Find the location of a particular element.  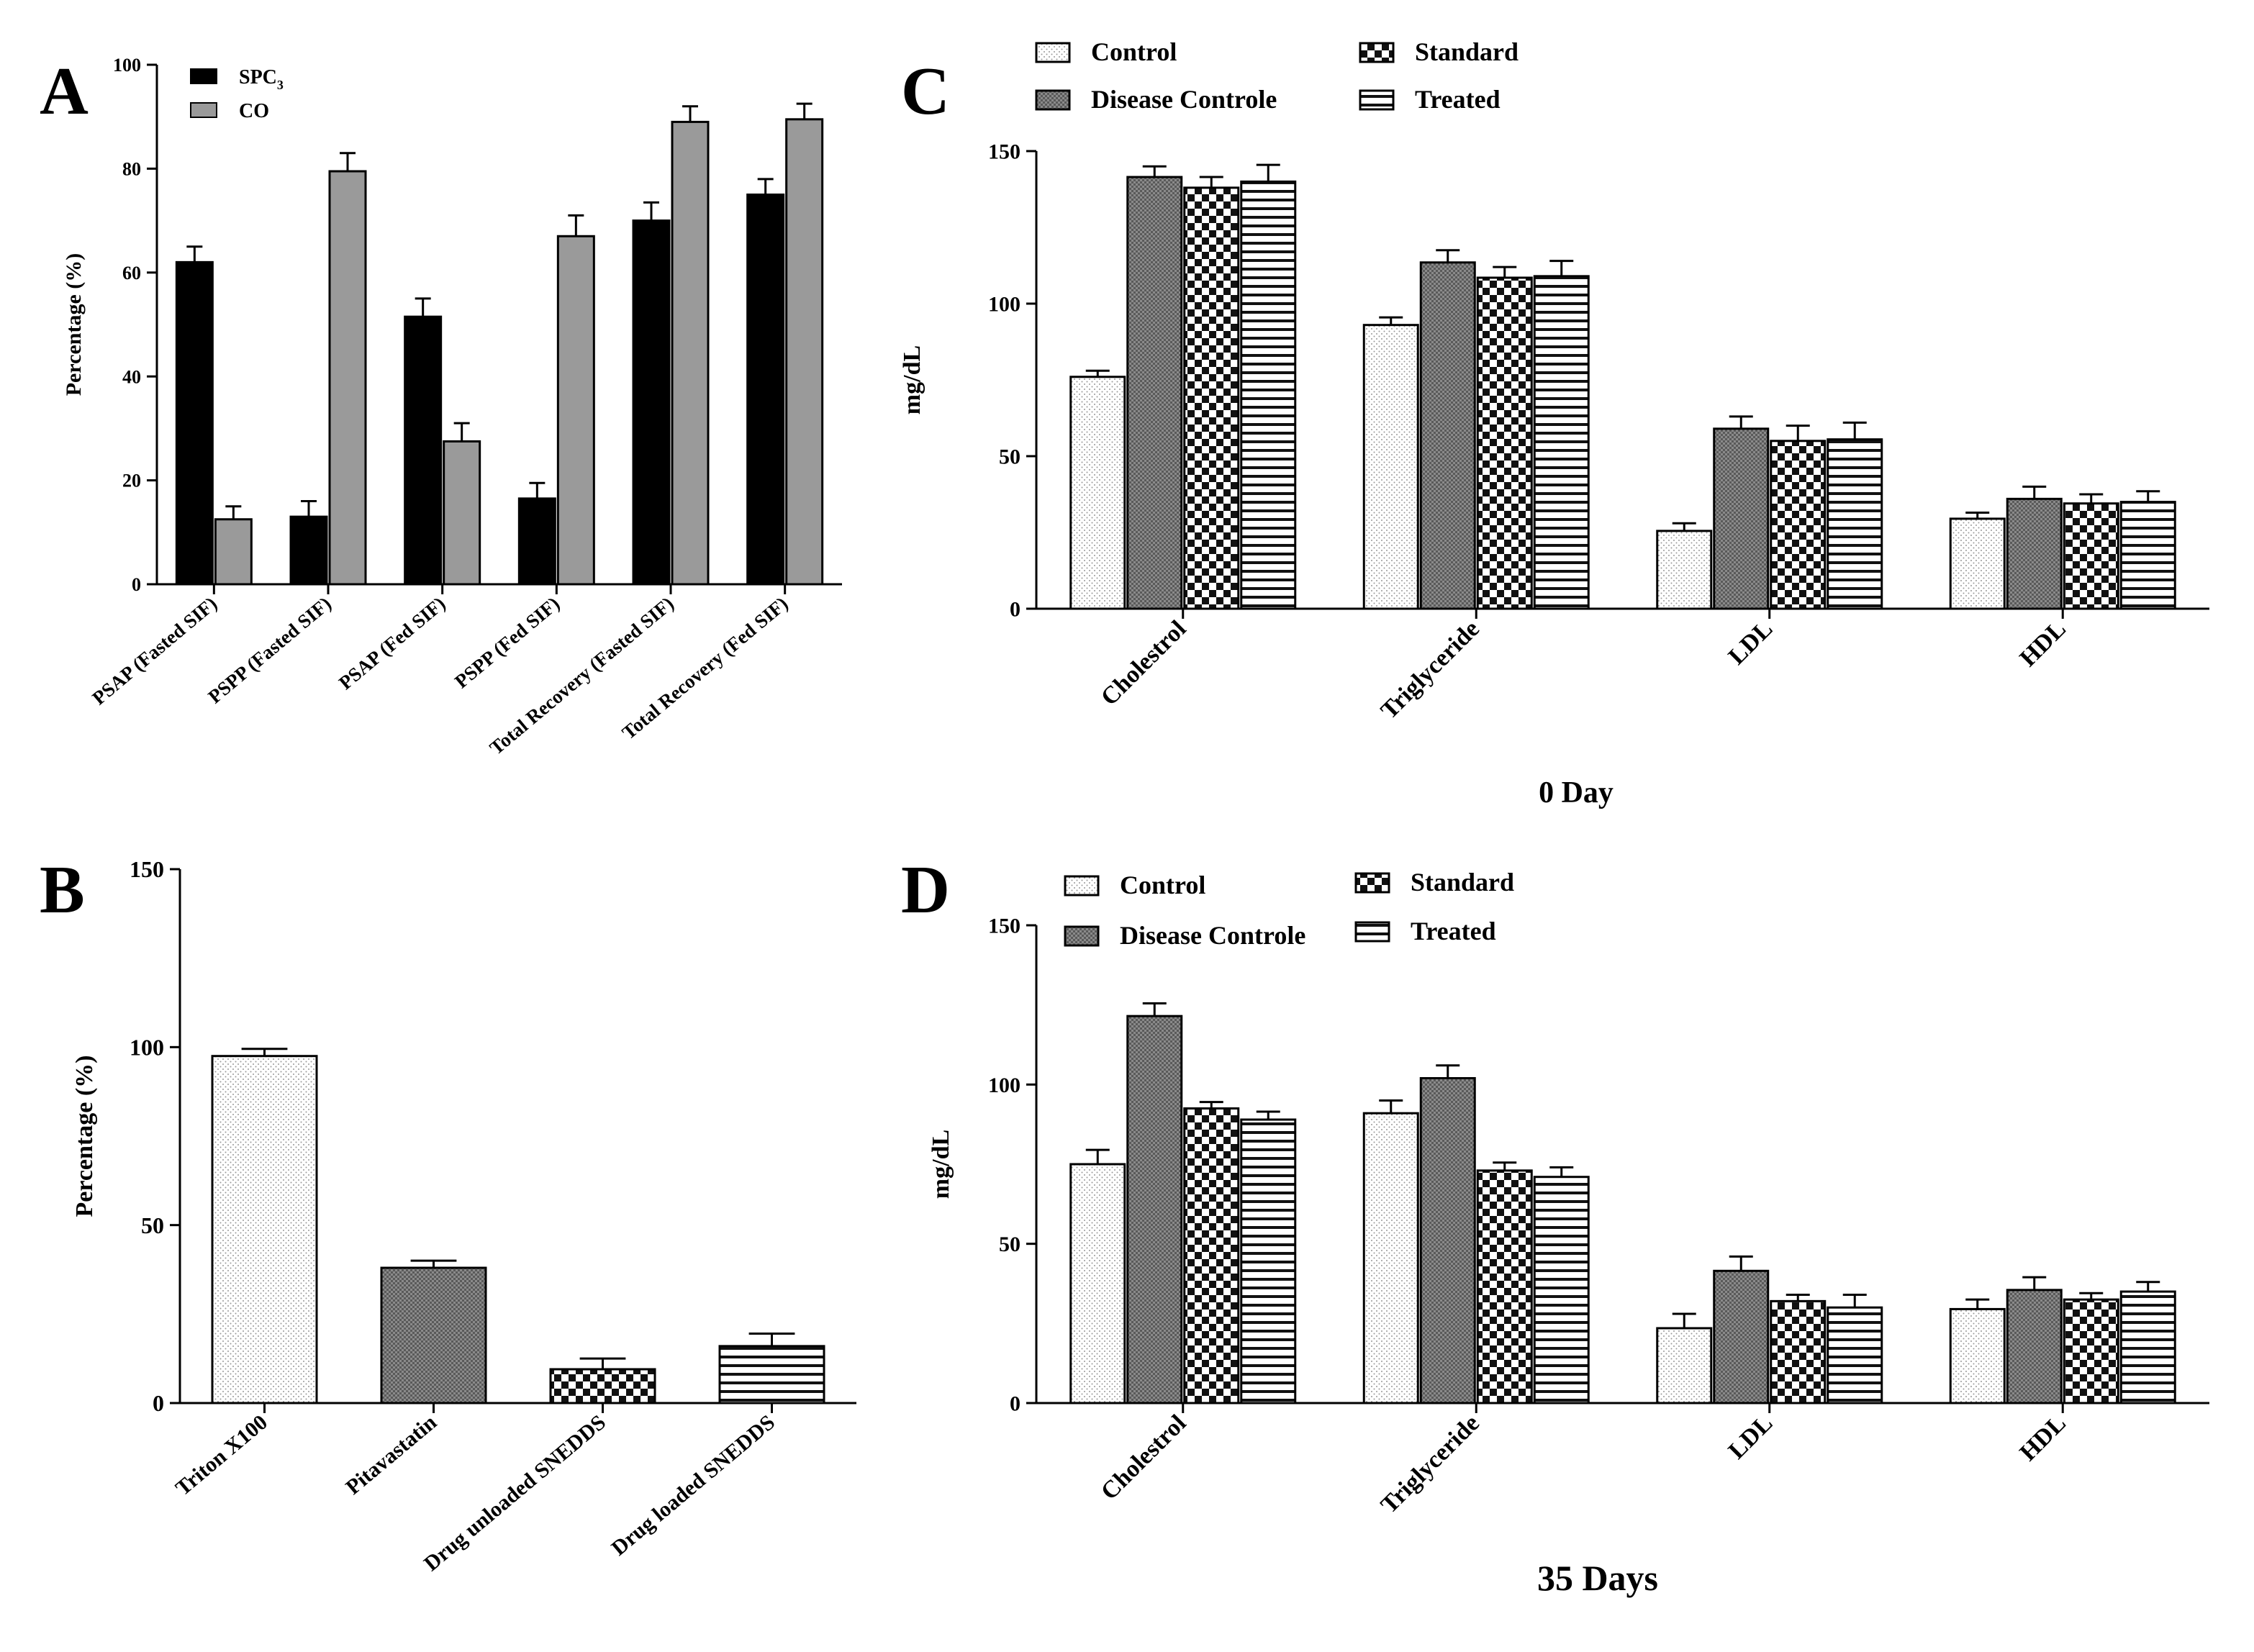

y-tick-label: 60 is located at coordinates (131, 273).